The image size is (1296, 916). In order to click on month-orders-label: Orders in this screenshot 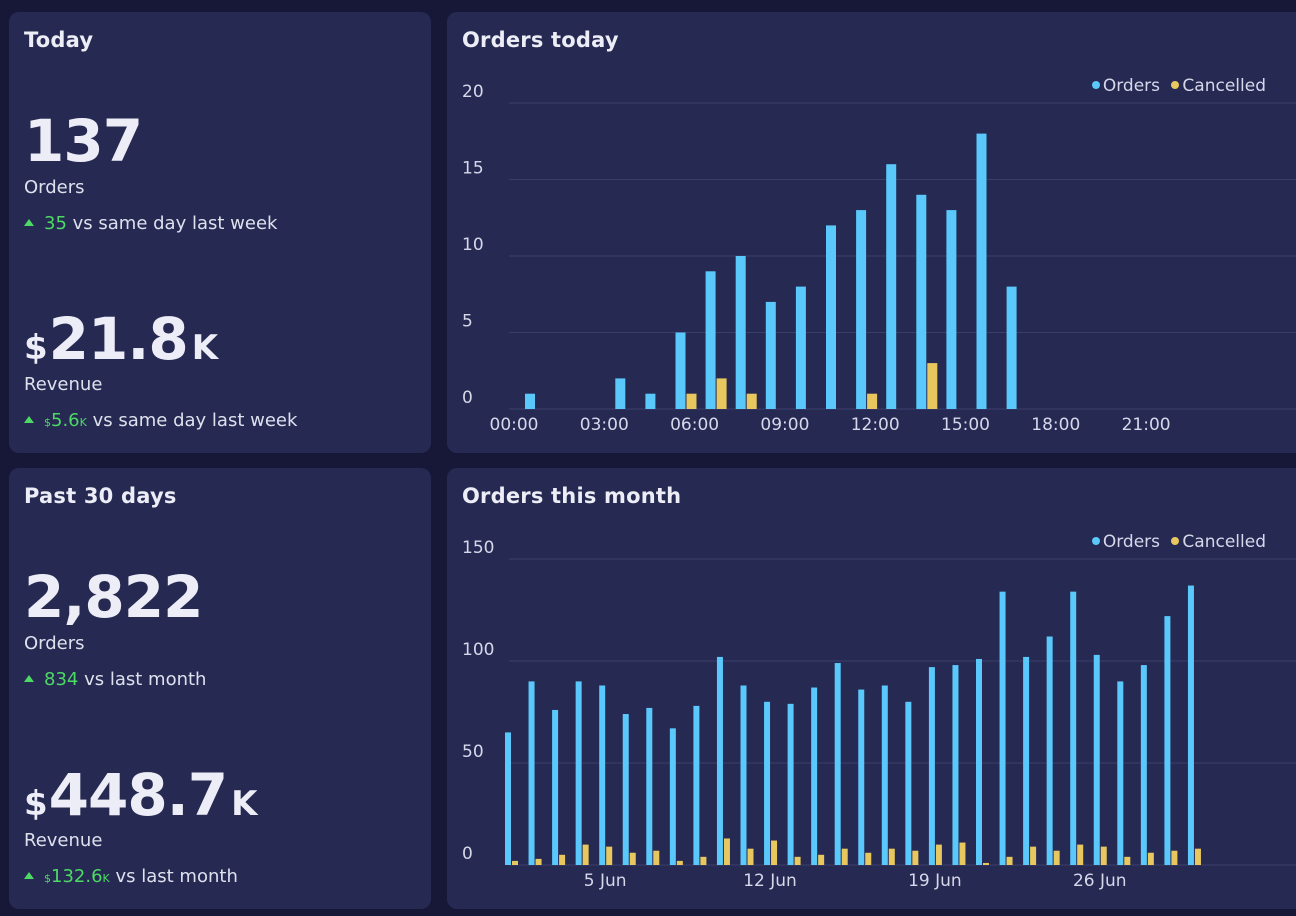, I will do `click(54, 643)`.